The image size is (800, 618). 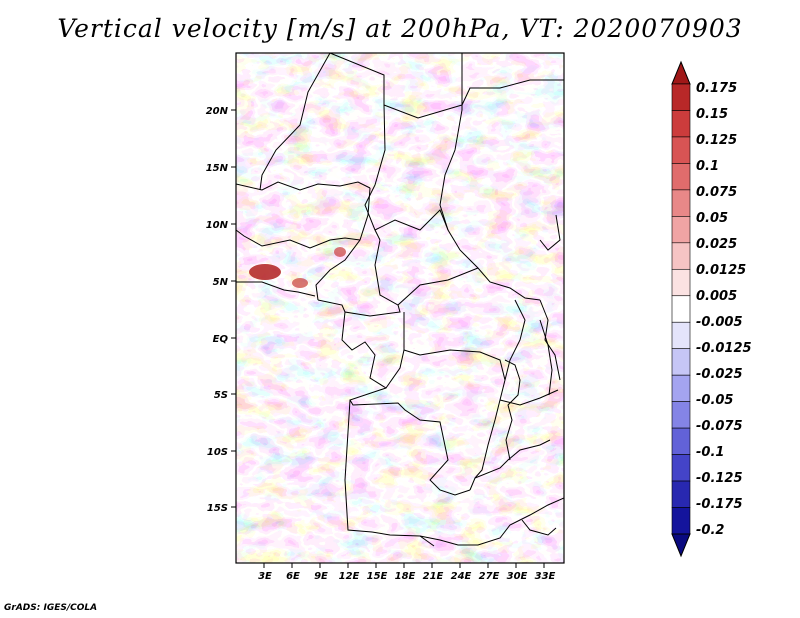 I want to click on colorbar-label: -0.1, so click(x=710, y=452).